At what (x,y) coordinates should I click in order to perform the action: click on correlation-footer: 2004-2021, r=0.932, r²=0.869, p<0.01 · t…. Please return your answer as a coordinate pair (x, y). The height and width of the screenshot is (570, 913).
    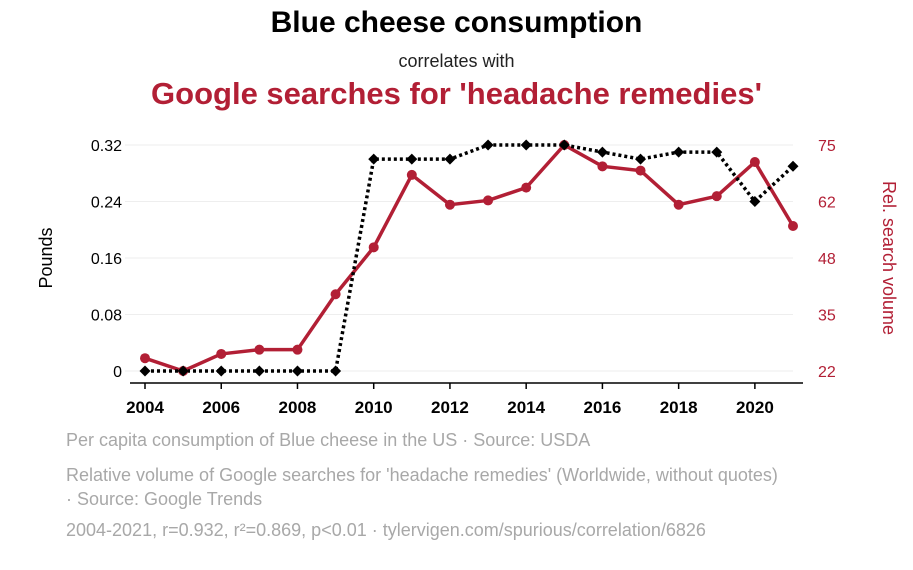
    Looking at the image, I should click on (386, 530).